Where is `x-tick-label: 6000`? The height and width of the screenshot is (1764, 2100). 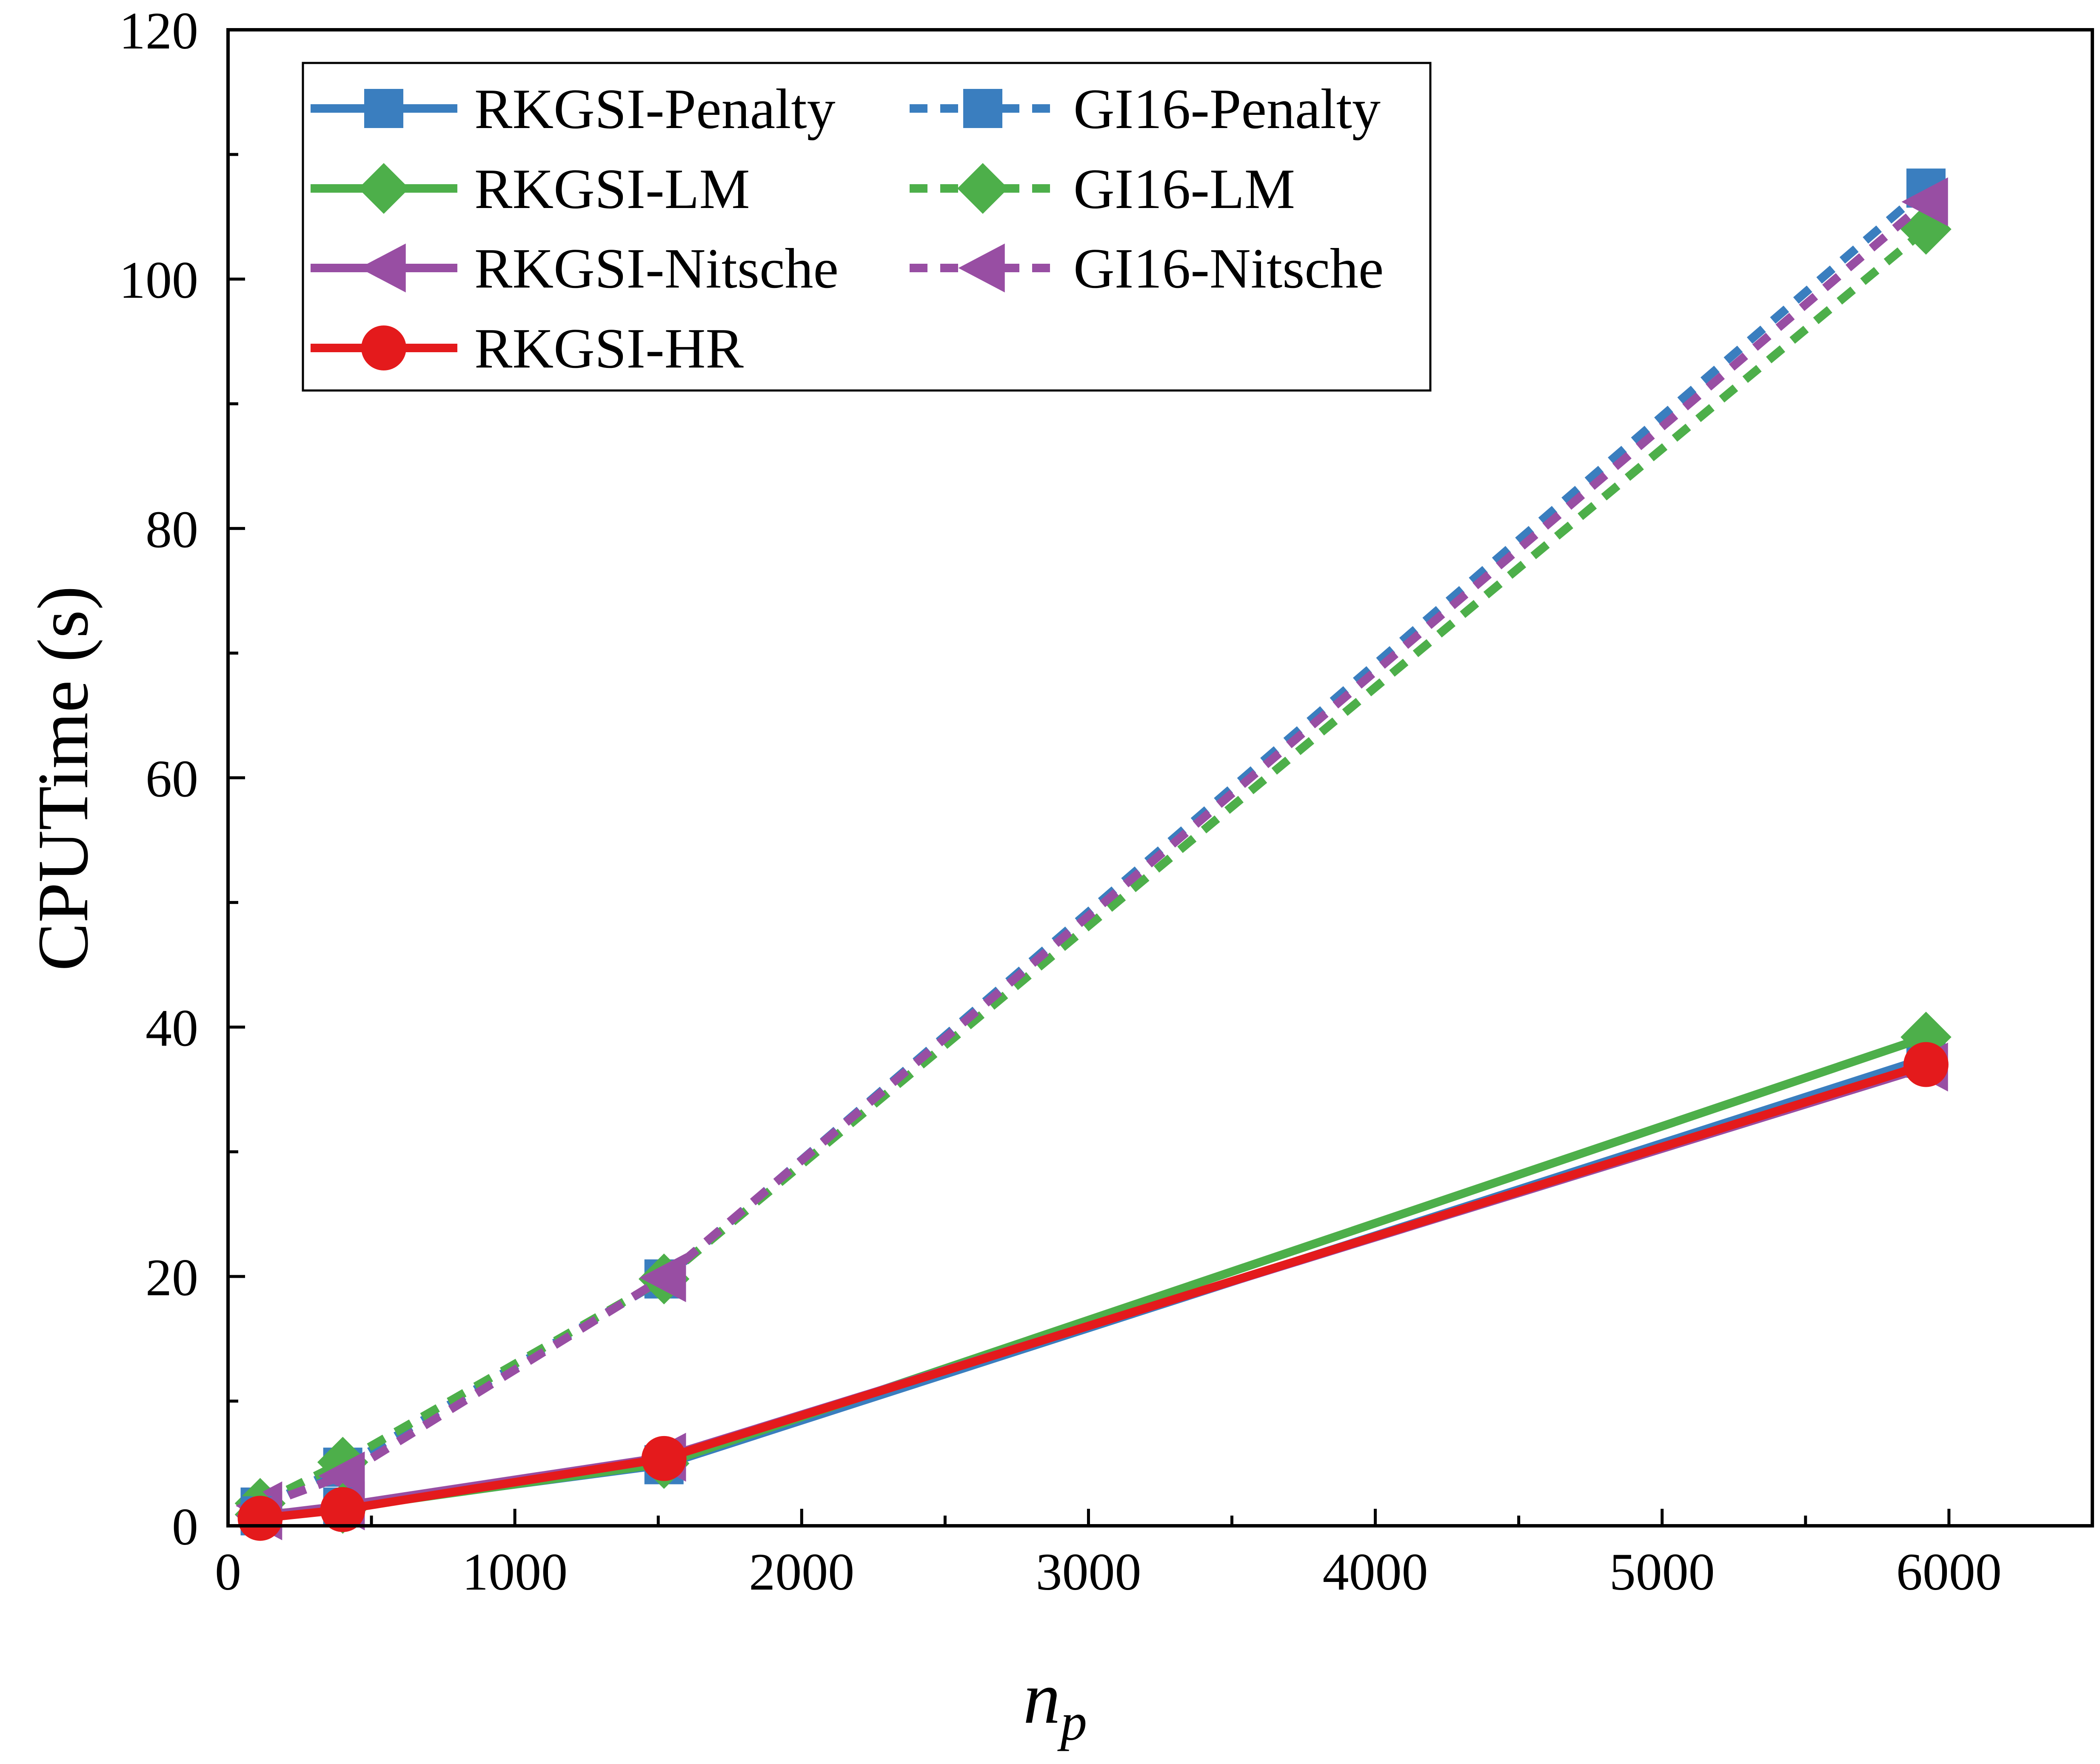
x-tick-label: 6000 is located at coordinates (1949, 1572).